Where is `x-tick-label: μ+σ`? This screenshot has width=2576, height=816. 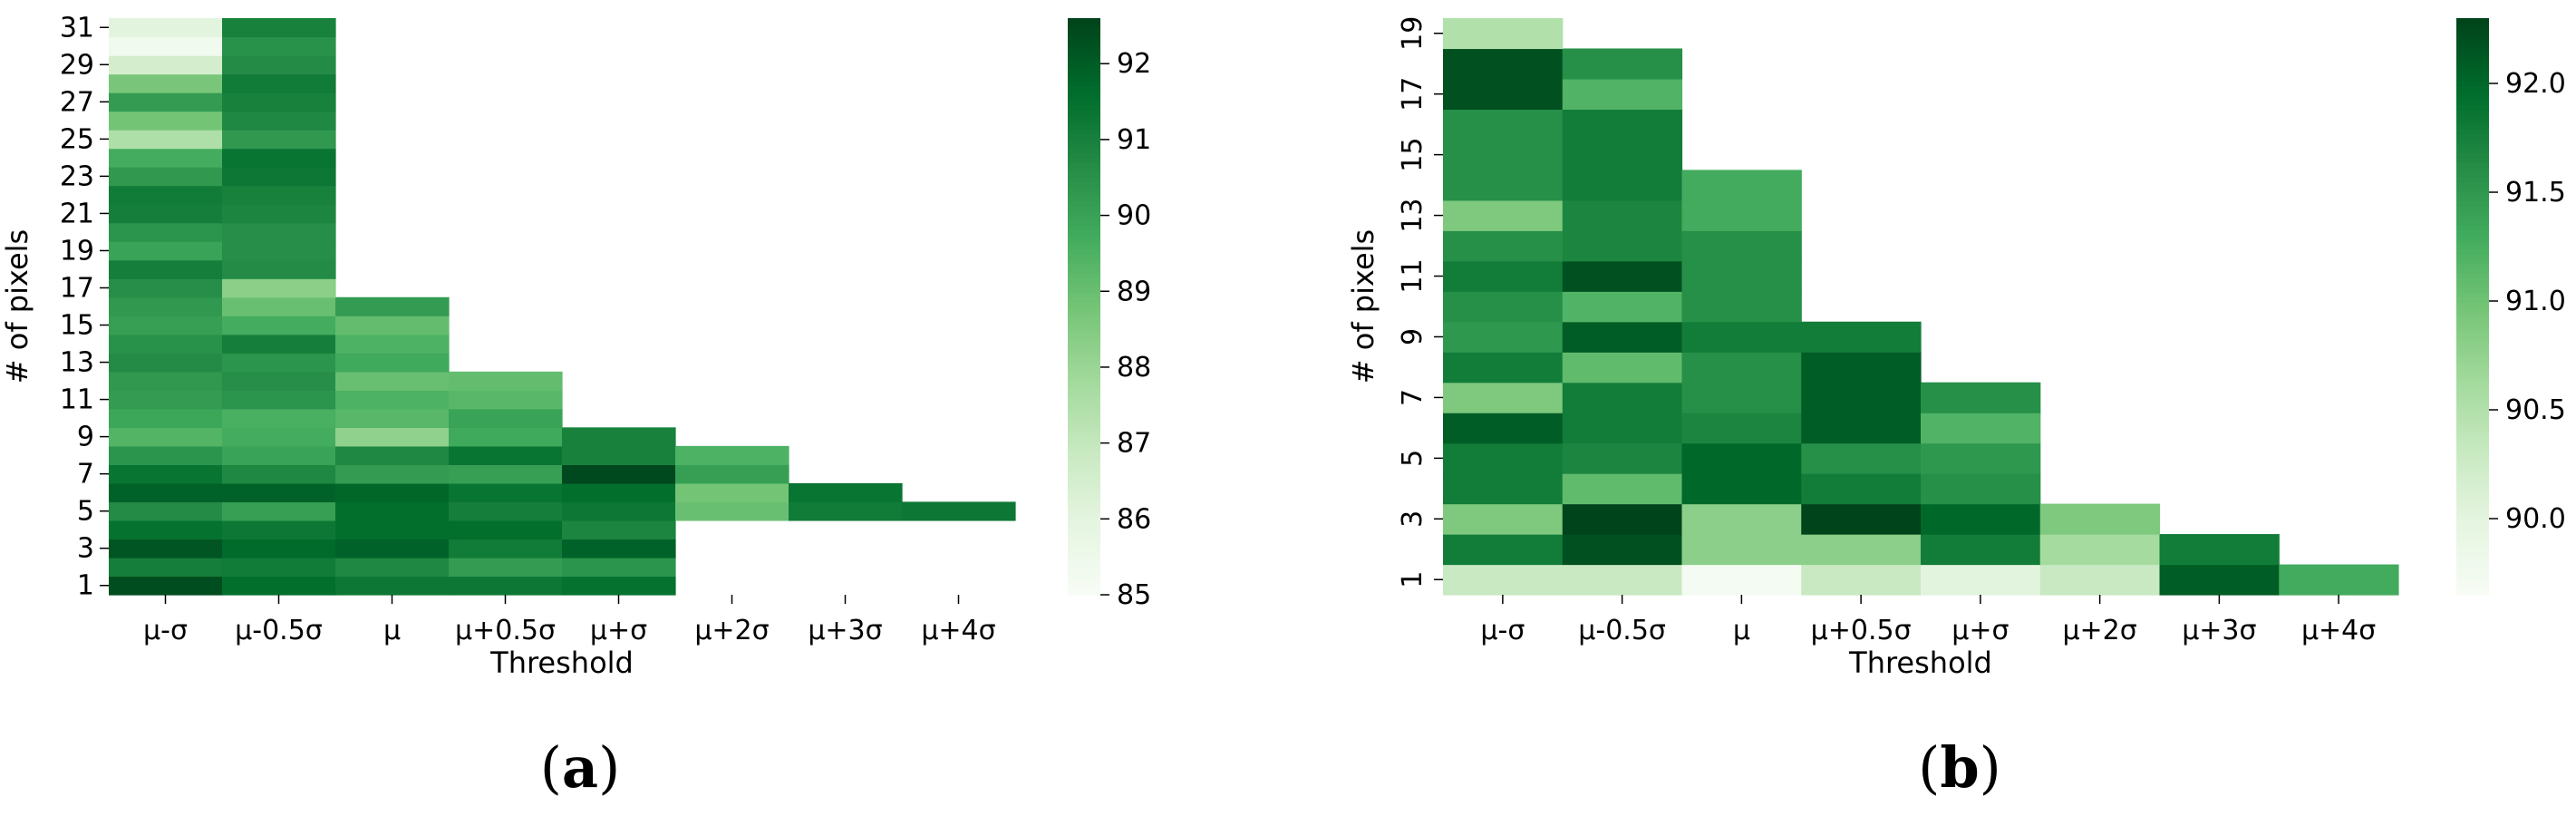 x-tick-label: μ+σ is located at coordinates (618, 630).